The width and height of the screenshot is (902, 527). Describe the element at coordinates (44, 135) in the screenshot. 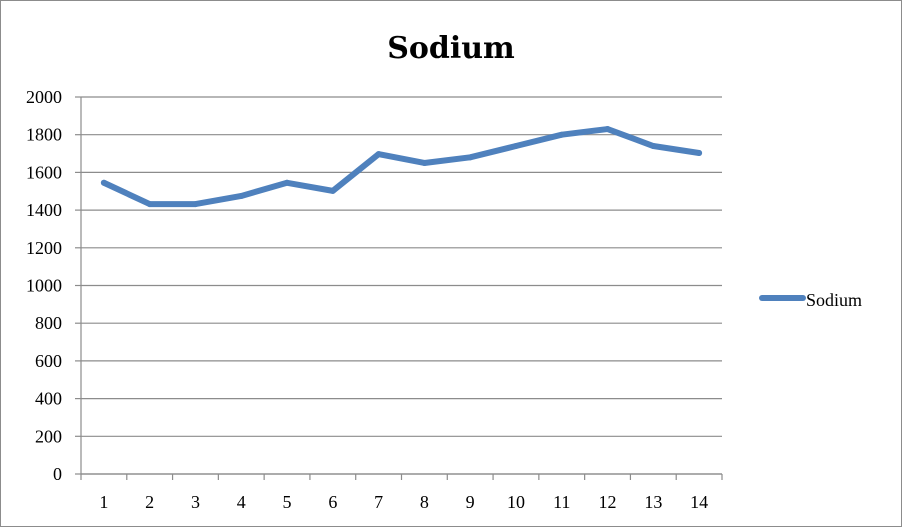

I see `y-tick-label: 1800` at that location.